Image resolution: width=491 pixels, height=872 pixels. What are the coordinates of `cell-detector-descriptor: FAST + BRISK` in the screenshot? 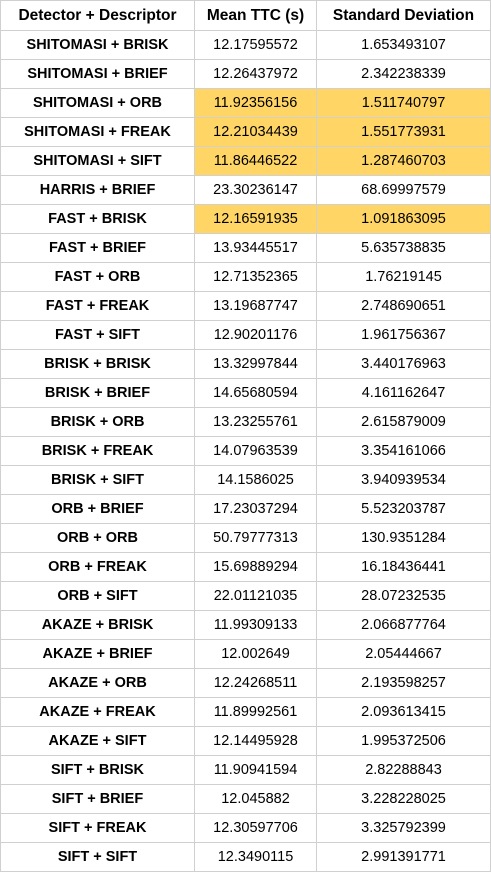 It's located at (97, 219).